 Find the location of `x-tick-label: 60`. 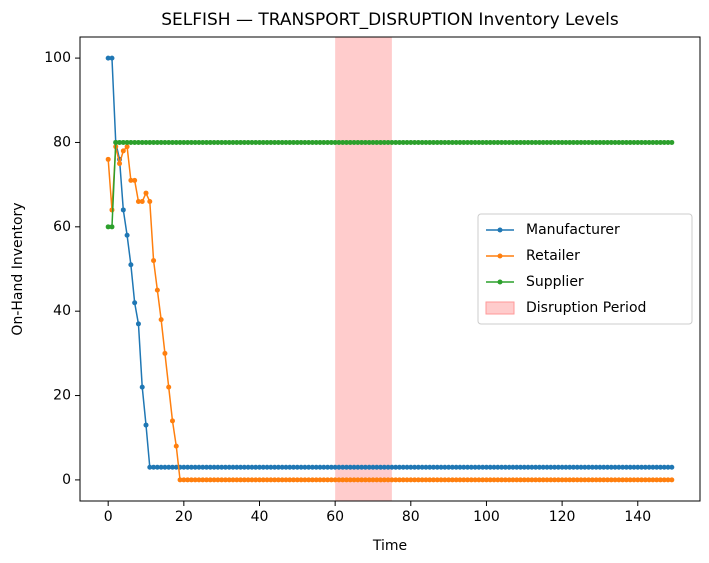

x-tick-label: 60 is located at coordinates (335, 517).